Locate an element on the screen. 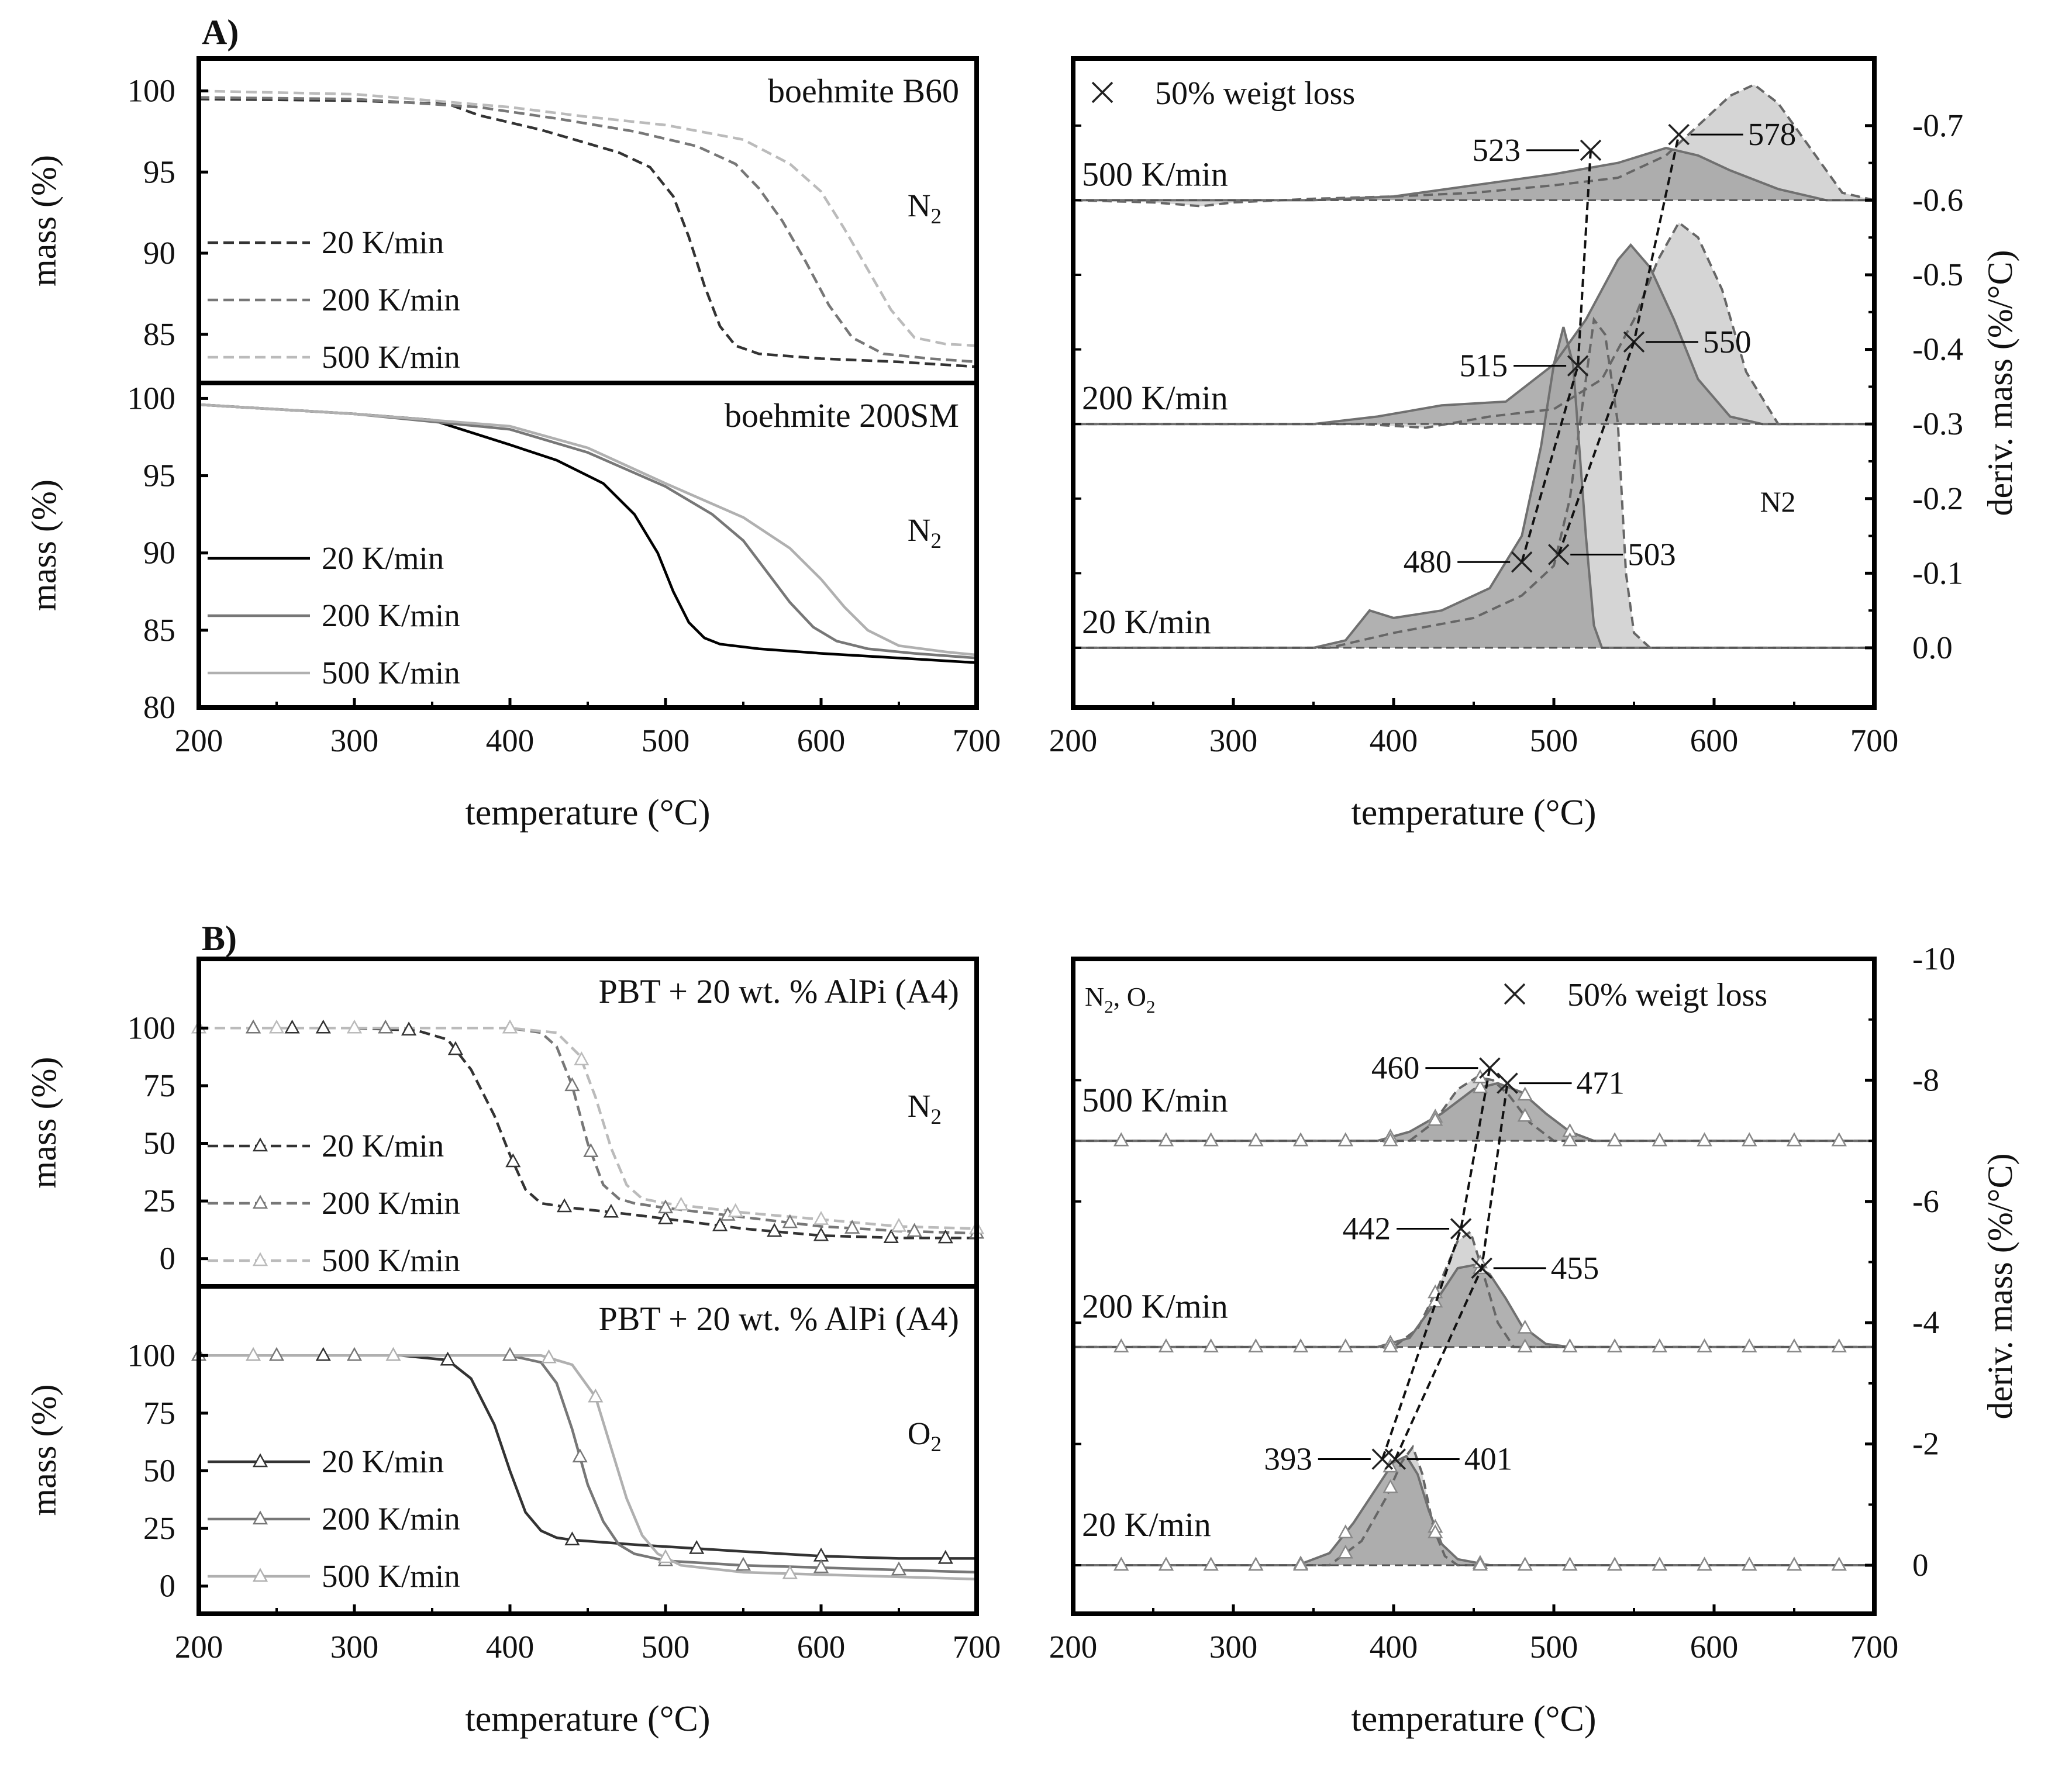  legend-label: 50% weigt loss is located at coordinates (1667, 995).